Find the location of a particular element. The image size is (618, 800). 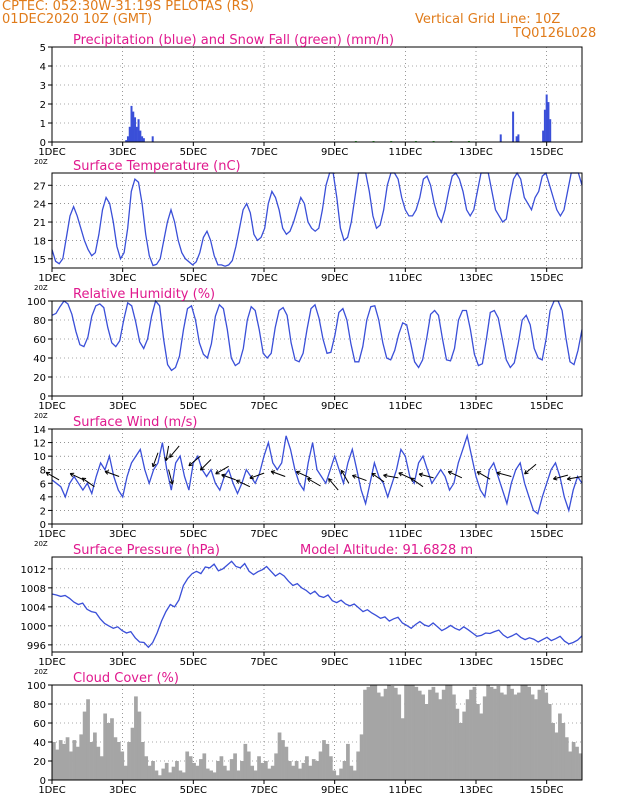

y-tick-label: 18 is located at coordinates (39, 241).